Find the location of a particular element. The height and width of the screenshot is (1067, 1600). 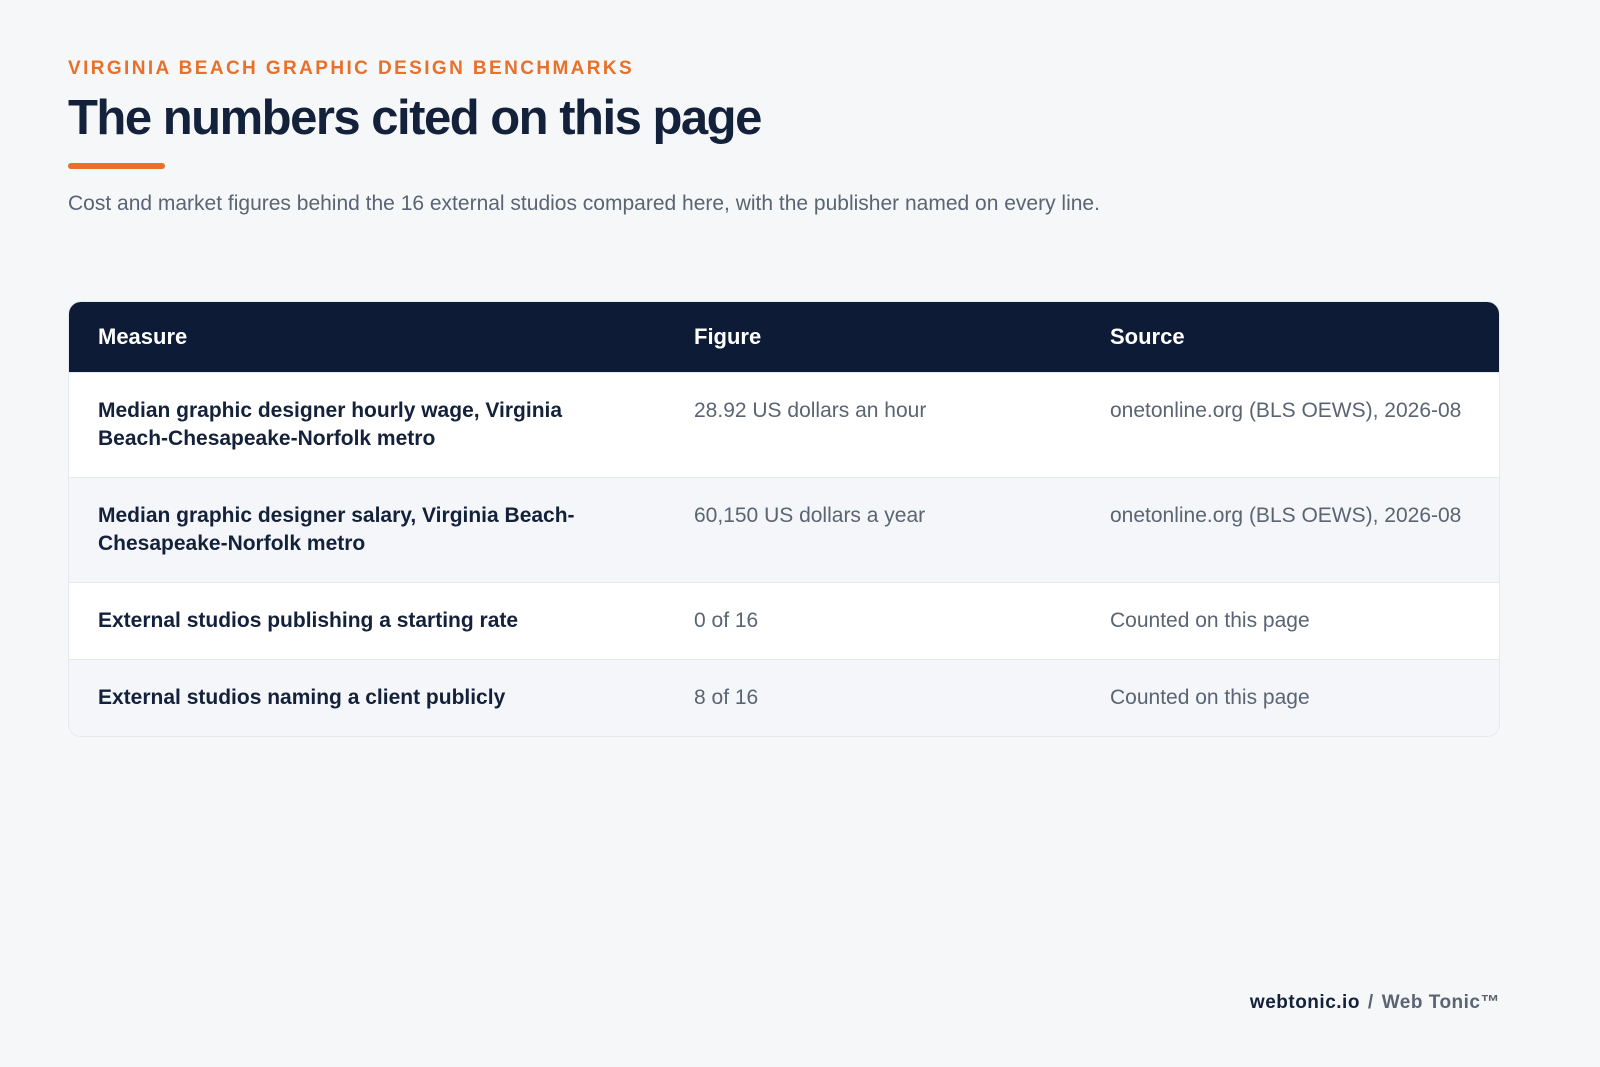

title: The numbers cited on this page is located at coordinates (415, 118).